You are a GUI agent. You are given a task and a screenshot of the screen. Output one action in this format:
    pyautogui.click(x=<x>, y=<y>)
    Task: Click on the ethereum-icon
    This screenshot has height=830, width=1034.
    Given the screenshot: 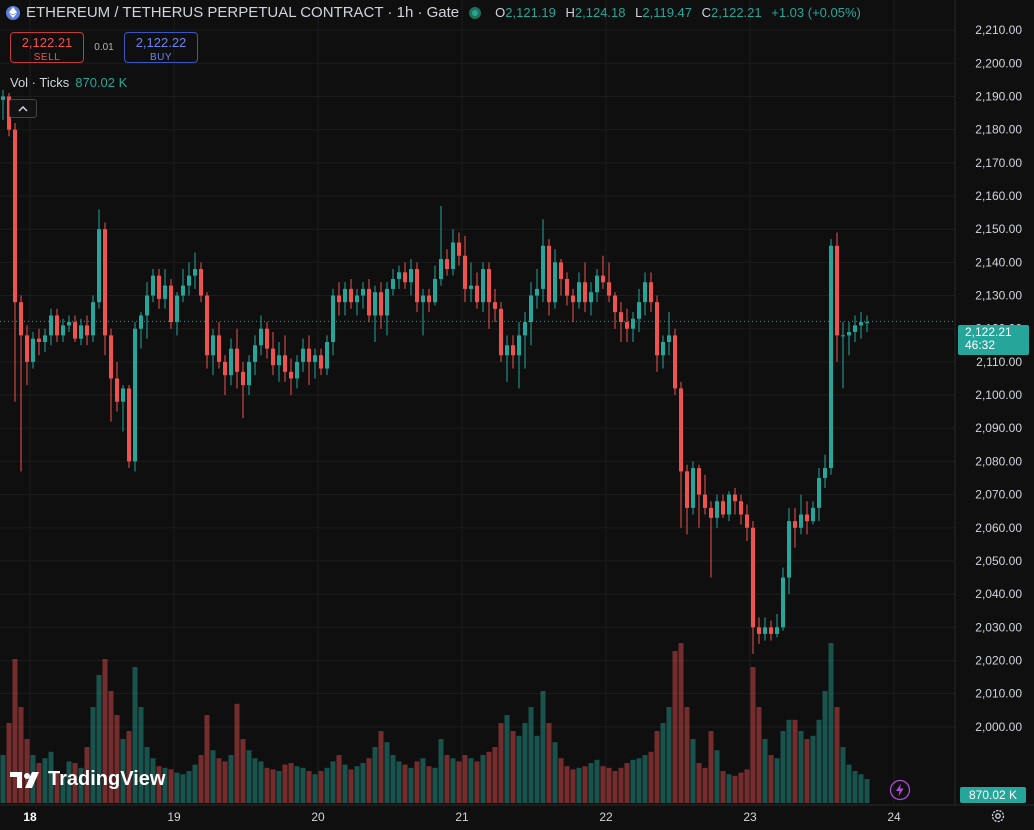 What is the action you would take?
    pyautogui.click(x=13, y=12)
    